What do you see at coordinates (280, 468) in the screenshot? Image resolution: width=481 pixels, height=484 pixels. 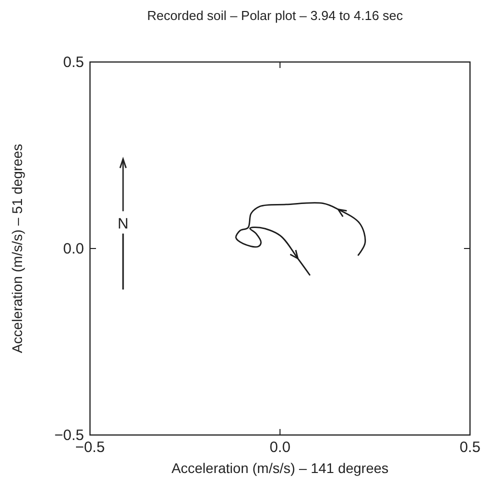 I see `x-axis-title: Acceleration (m/s/s) – 141 degrees` at bounding box center [280, 468].